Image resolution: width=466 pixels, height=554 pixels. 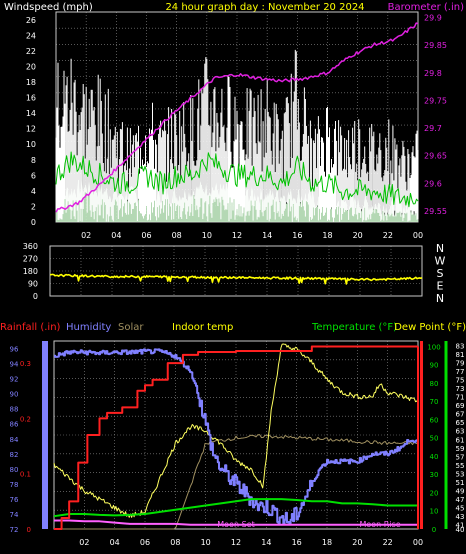 What do you see at coordinates (354, 327) in the screenshot?
I see `temperature-legend: Temperature (°F)` at bounding box center [354, 327].